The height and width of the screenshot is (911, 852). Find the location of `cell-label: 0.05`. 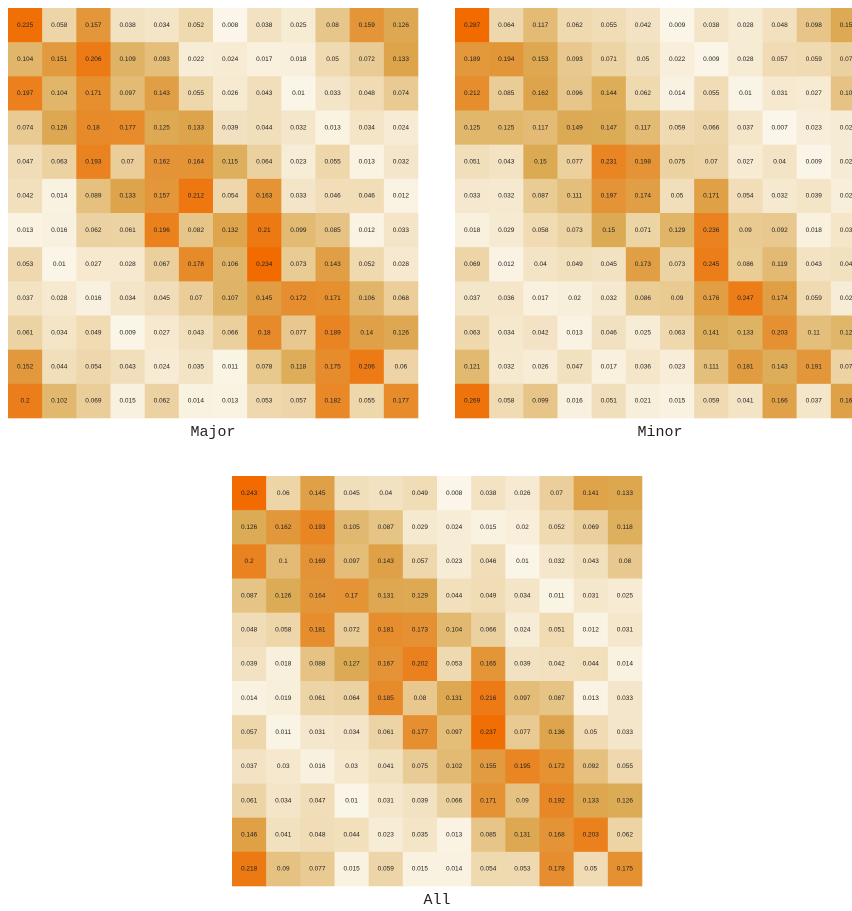

cell-label: 0.05 is located at coordinates (677, 196).